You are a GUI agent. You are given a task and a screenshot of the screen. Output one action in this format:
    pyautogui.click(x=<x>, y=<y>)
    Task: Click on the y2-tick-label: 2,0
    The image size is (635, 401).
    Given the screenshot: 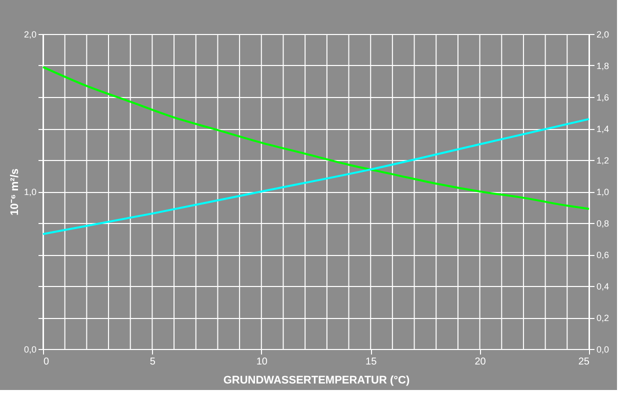 What is the action you would take?
    pyautogui.click(x=603, y=35)
    